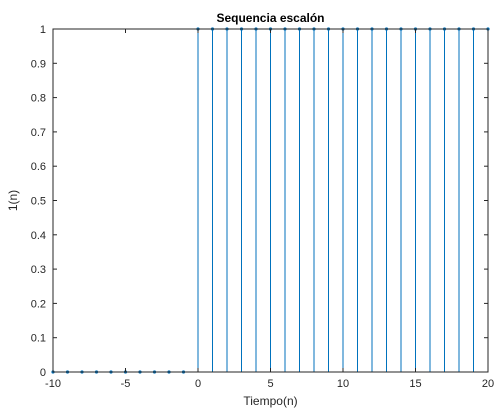 The height and width of the screenshot is (417, 496). What do you see at coordinates (488, 384) in the screenshot?
I see `x-tick-label: 20` at bounding box center [488, 384].